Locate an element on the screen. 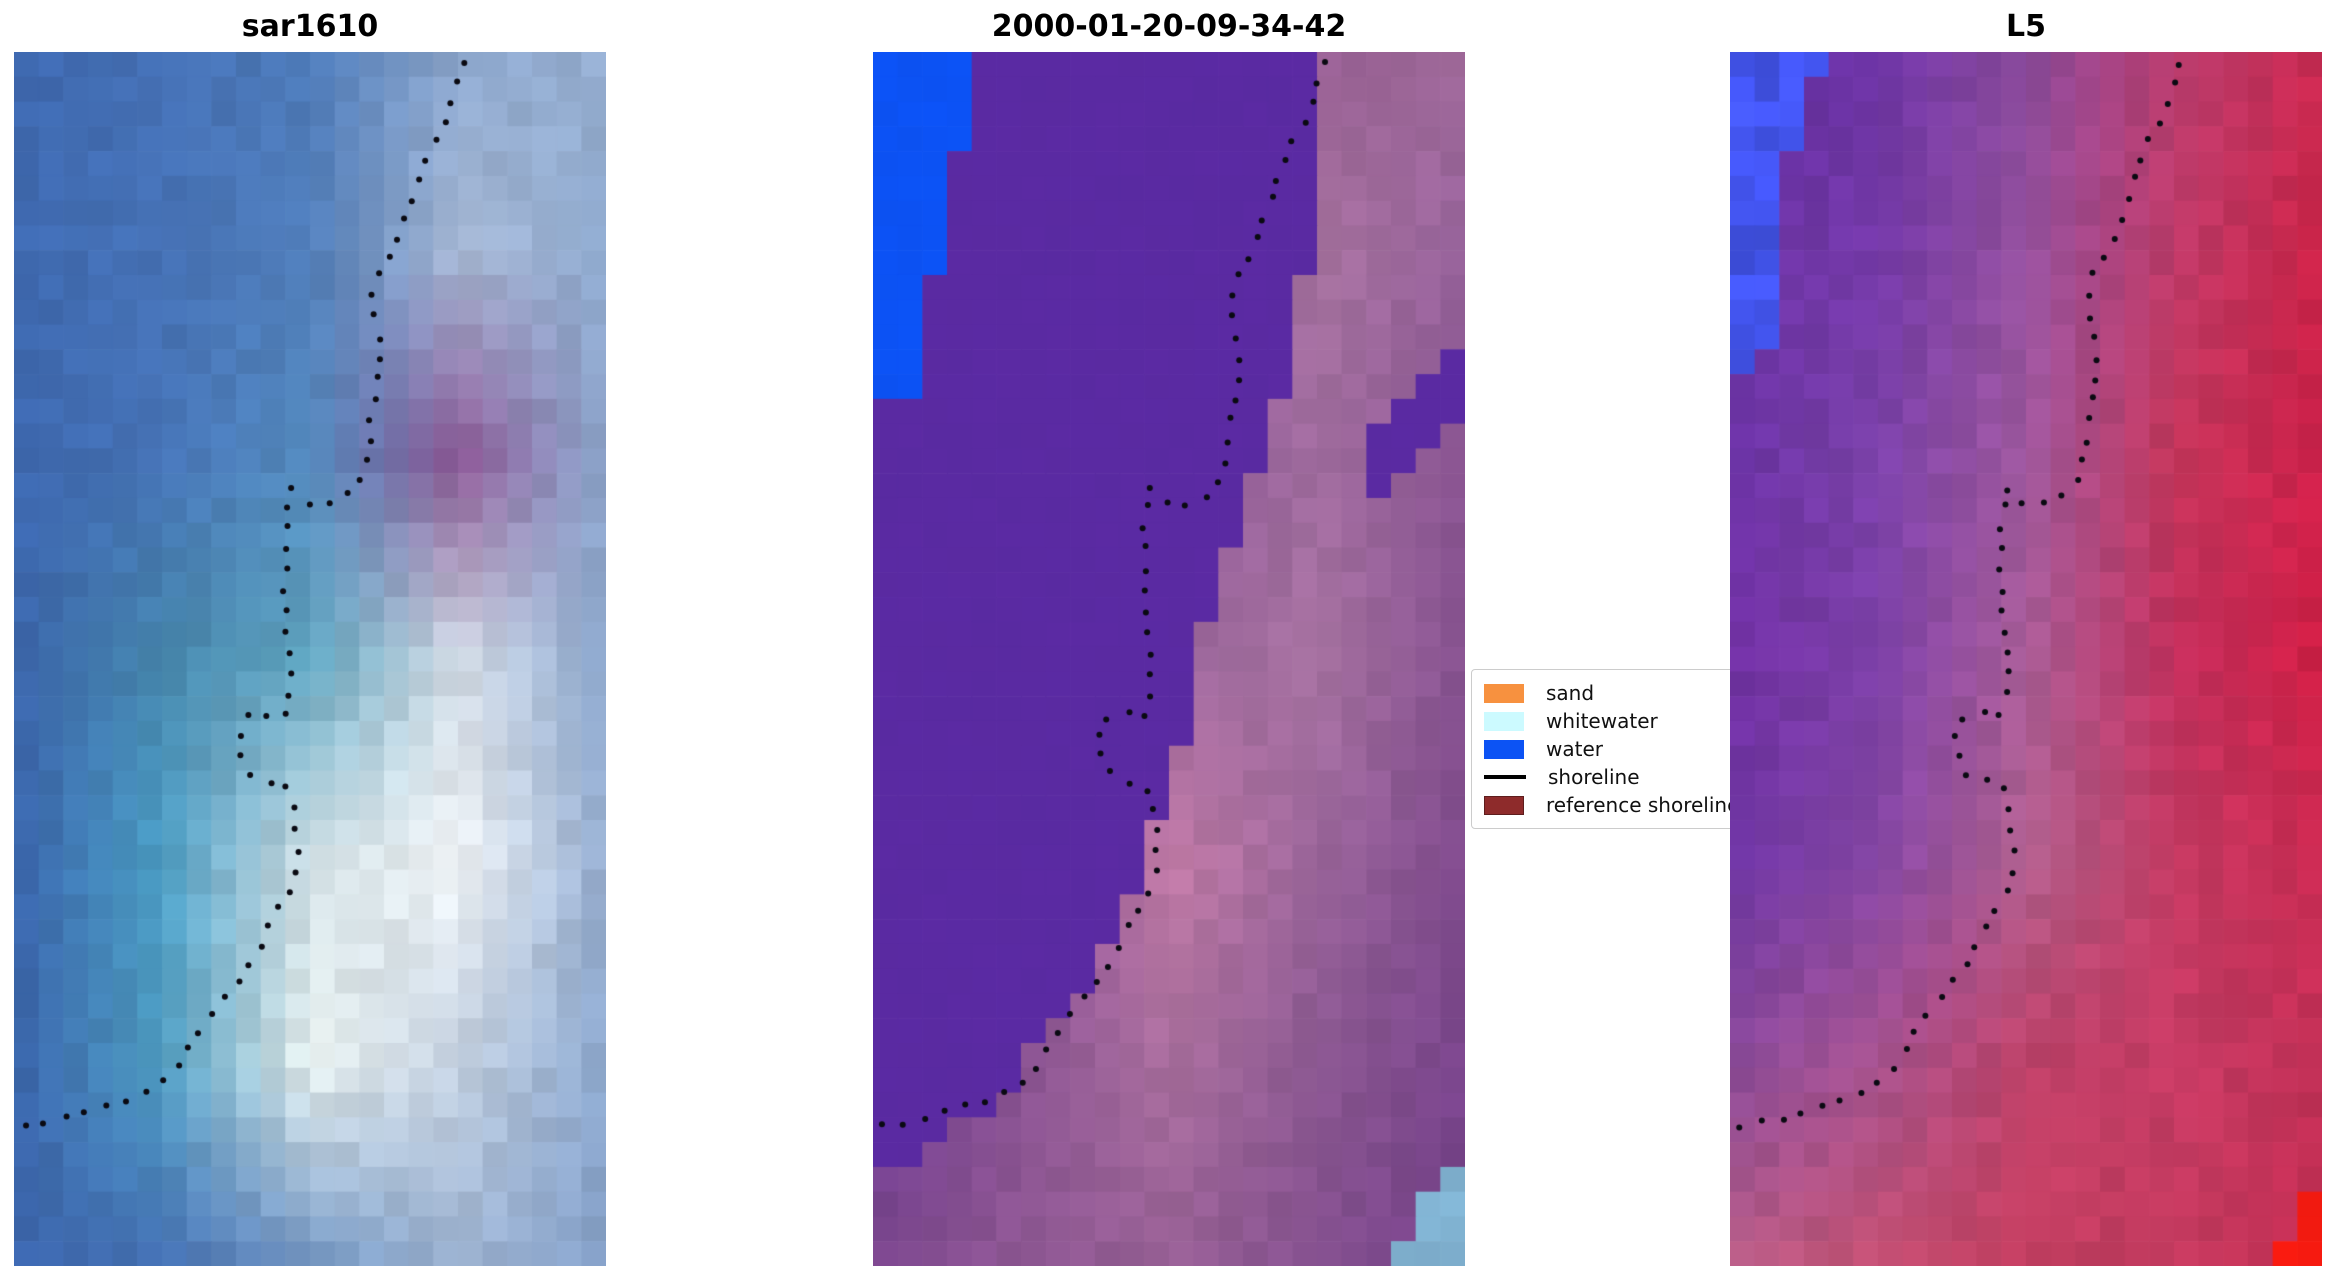 This screenshot has width=2334, height=1283. legend-row-reference-shoreline: reference shoreline is located at coordinates (1643, 805).